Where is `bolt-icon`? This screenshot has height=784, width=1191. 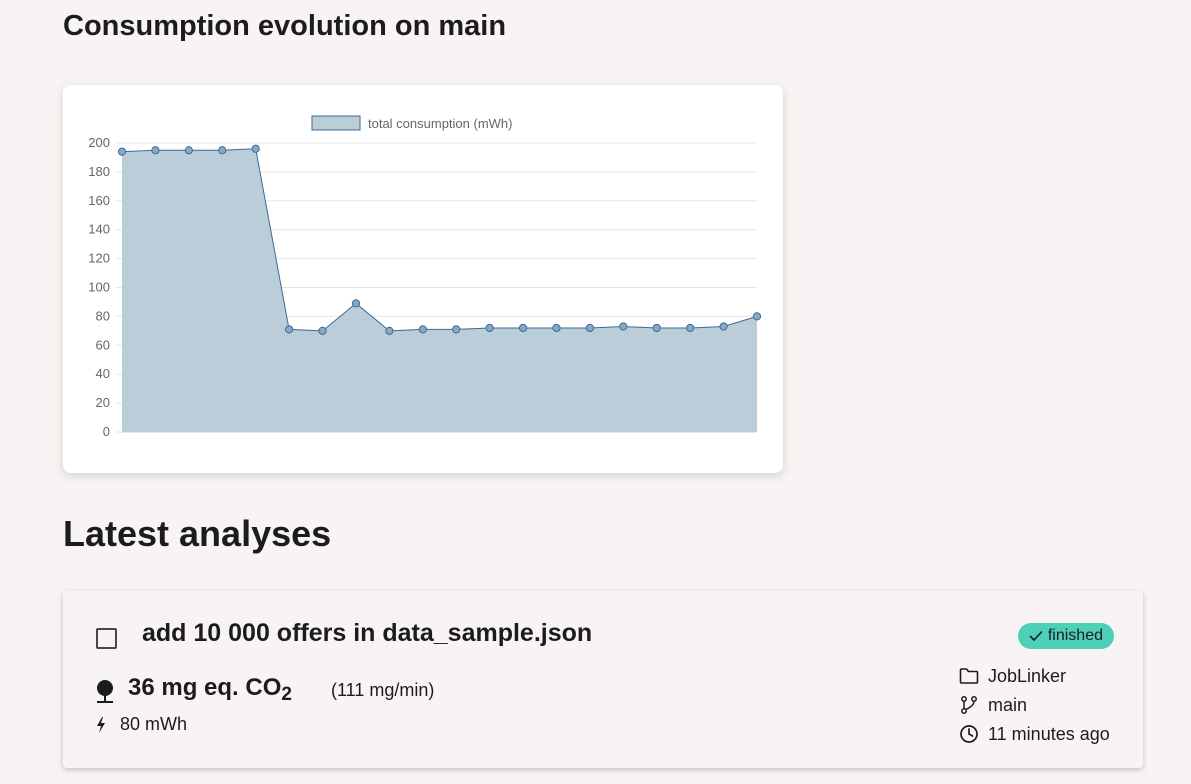 bolt-icon is located at coordinates (101, 725).